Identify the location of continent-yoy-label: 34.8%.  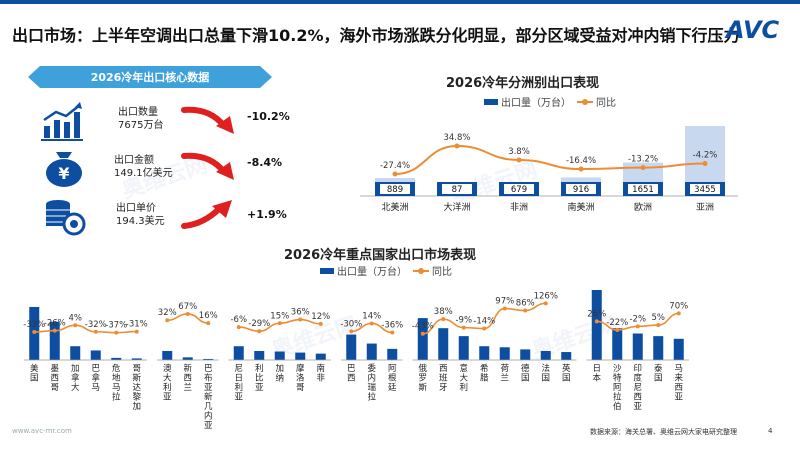
(456, 138).